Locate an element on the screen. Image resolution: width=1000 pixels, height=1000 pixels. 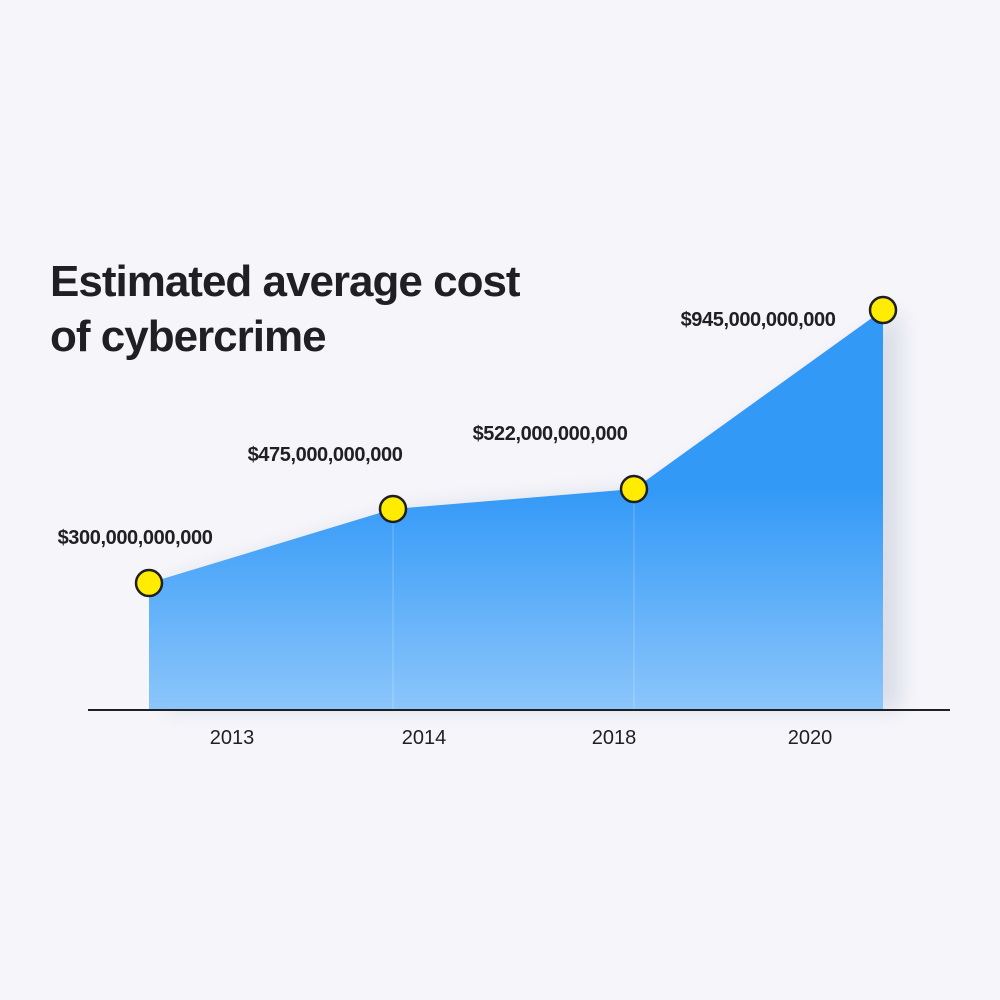
x-tick-label: 2020 is located at coordinates (810, 738).